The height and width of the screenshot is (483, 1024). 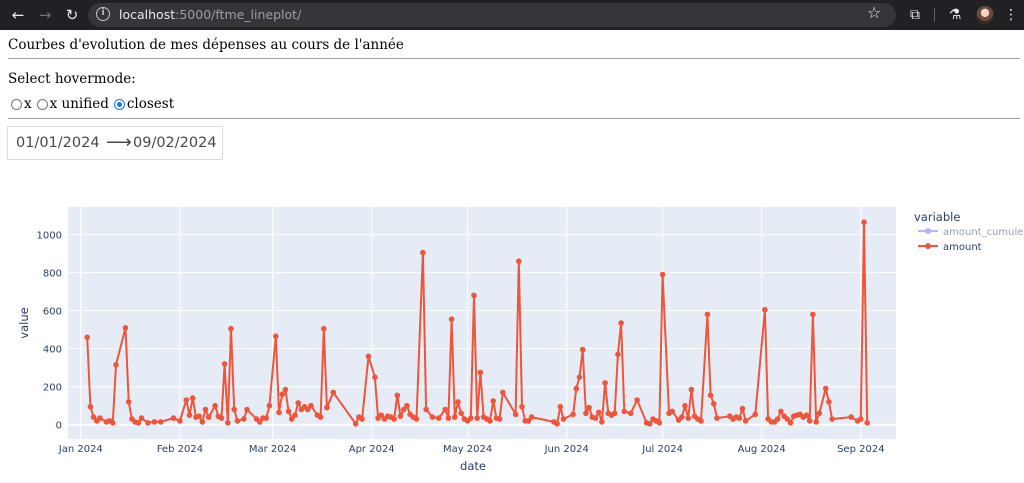 What do you see at coordinates (985, 15) in the screenshot?
I see `profile-avatar` at bounding box center [985, 15].